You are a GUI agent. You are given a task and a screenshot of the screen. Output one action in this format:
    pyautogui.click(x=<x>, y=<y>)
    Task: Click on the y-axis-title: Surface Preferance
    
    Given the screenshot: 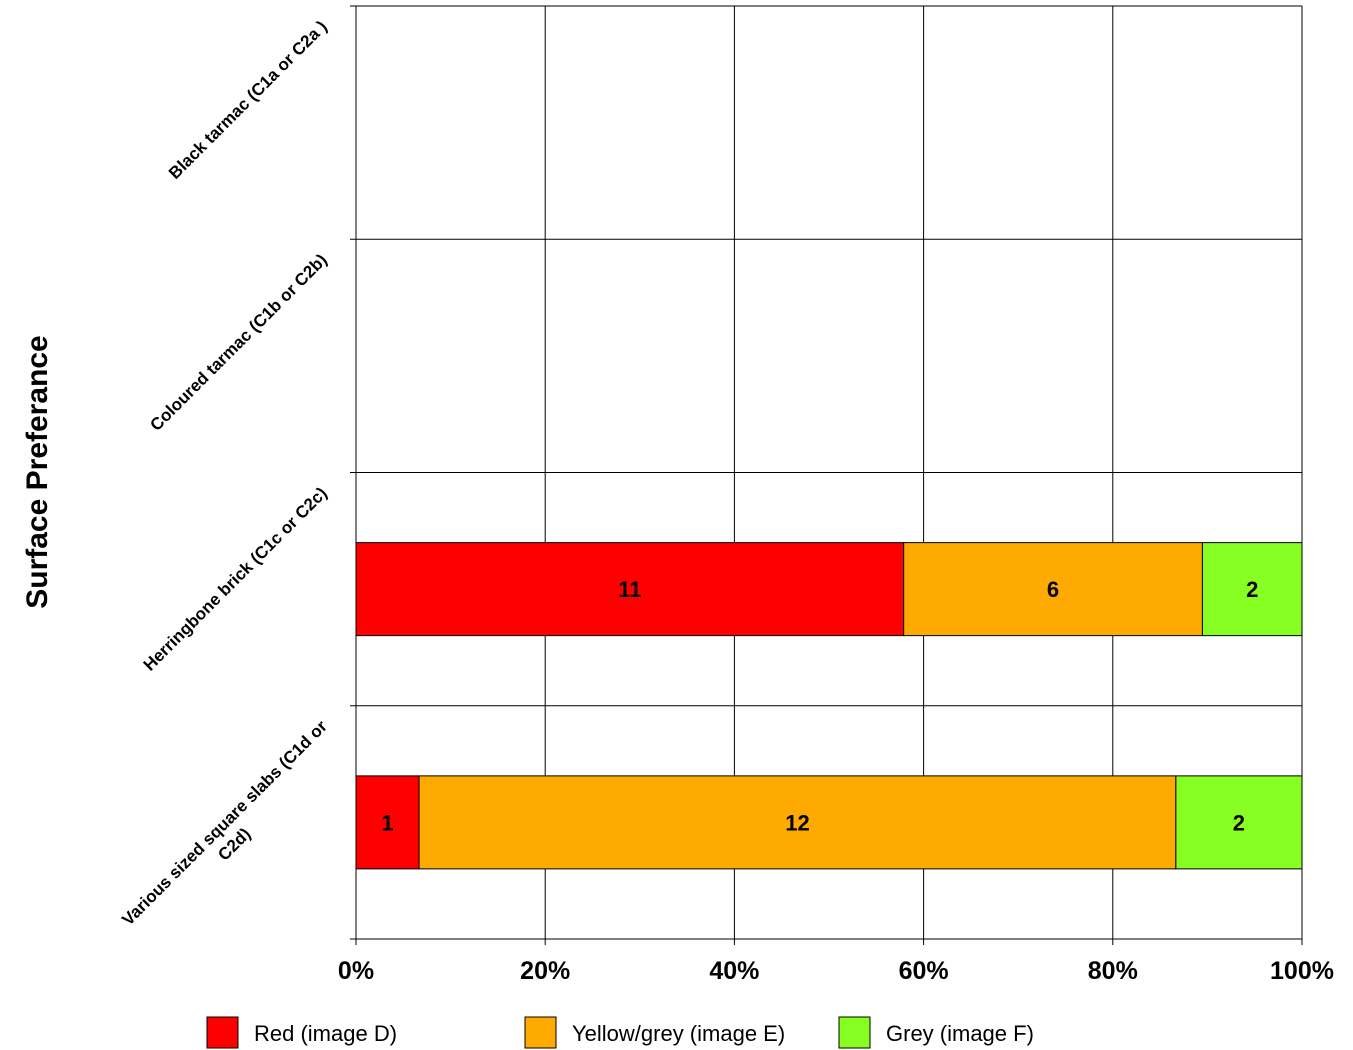 What is the action you would take?
    pyautogui.click(x=37, y=472)
    